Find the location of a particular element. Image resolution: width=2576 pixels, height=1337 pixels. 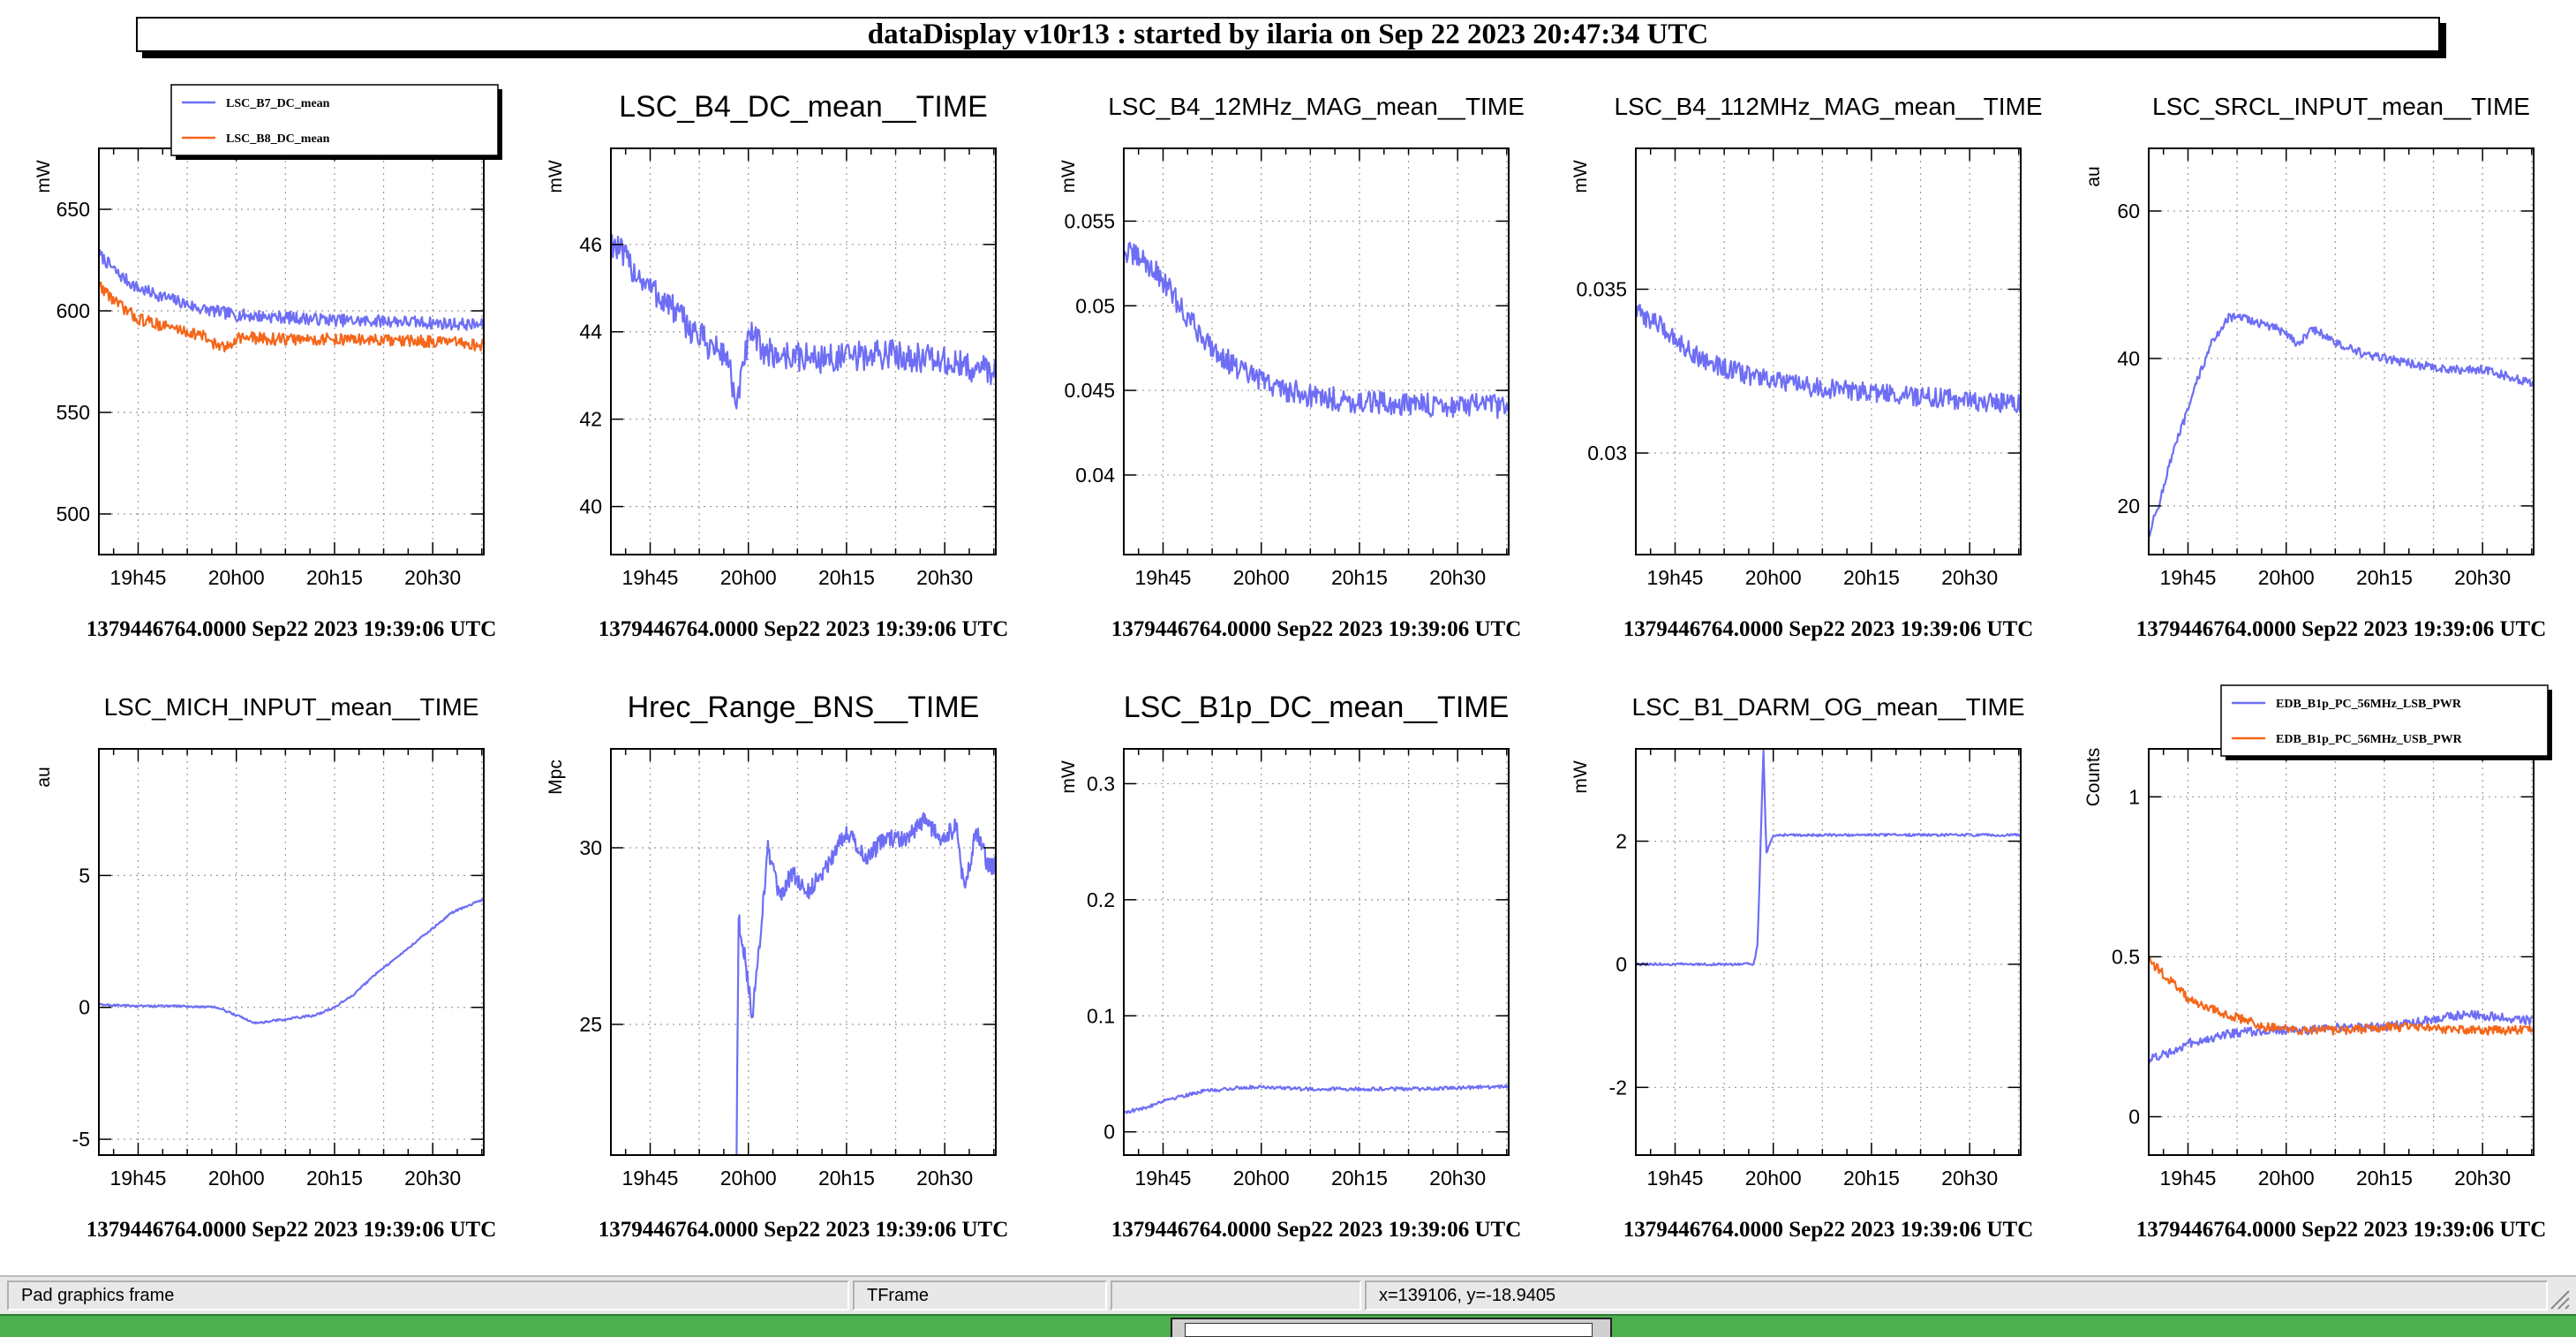

y-tick-label: 20 is located at coordinates (2129, 506).